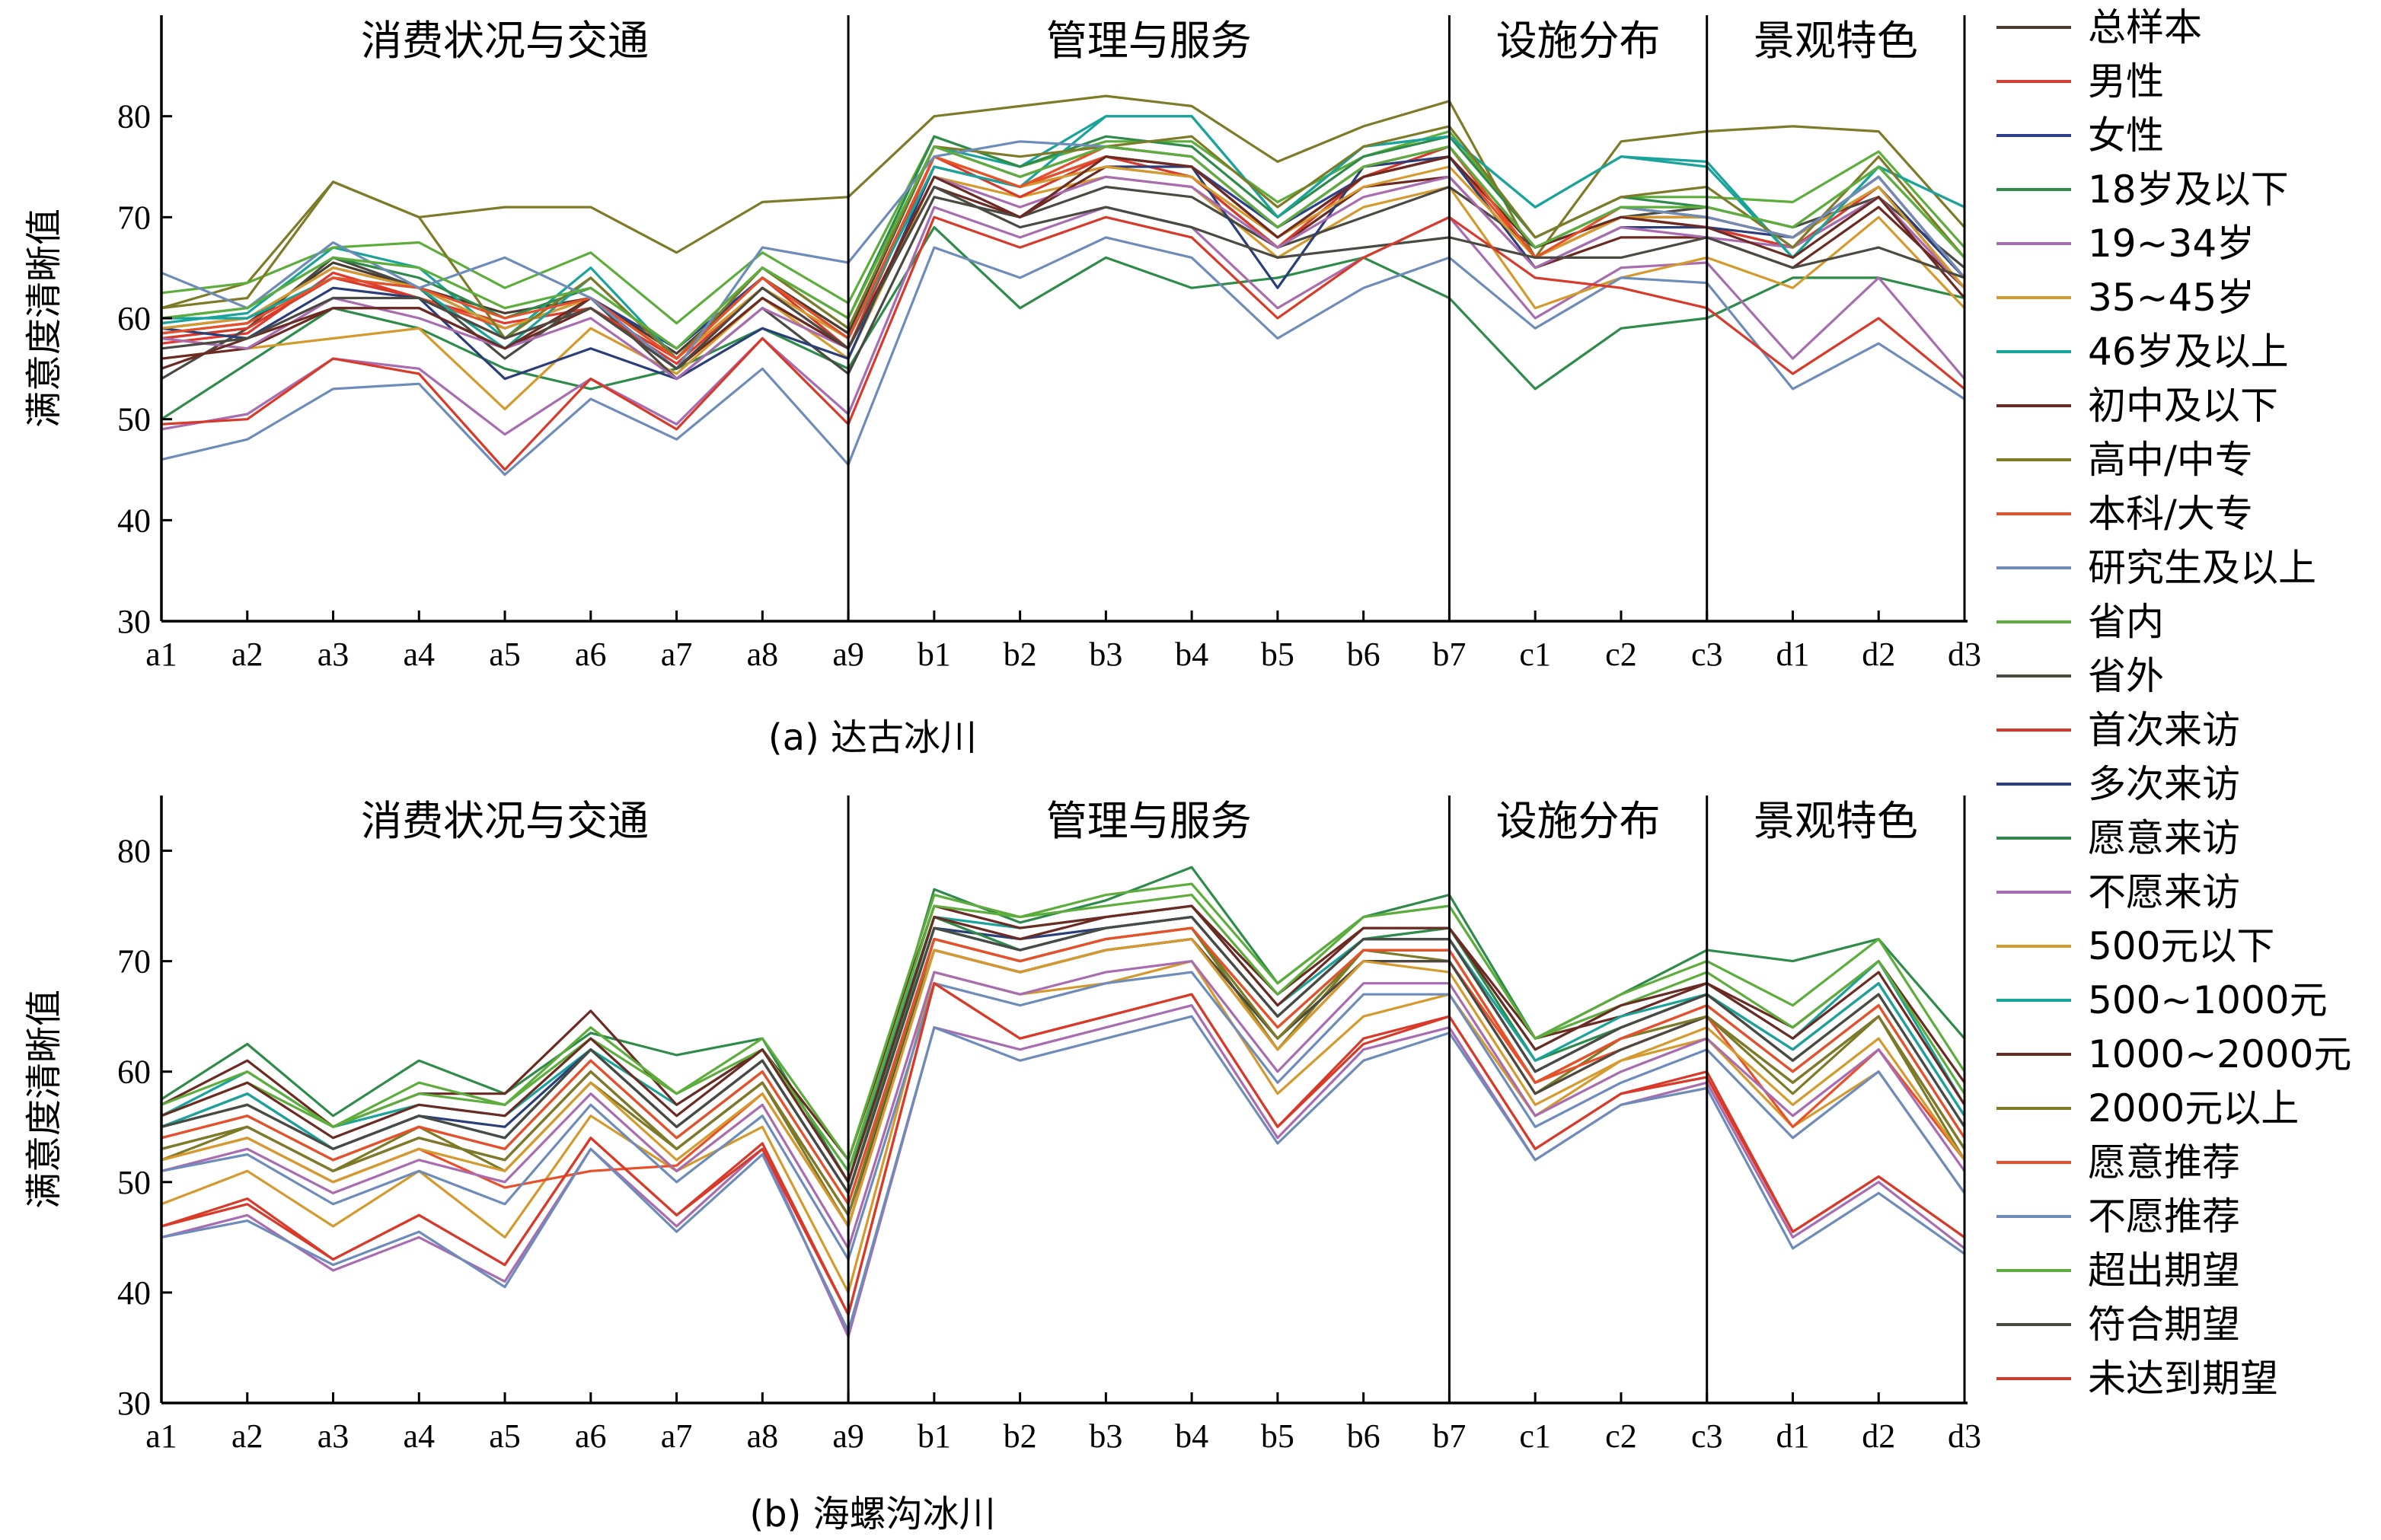 The height and width of the screenshot is (1540, 2381). Describe the element at coordinates (2202, 568) in the screenshot. I see `legend-label: 研究生及以上` at that location.